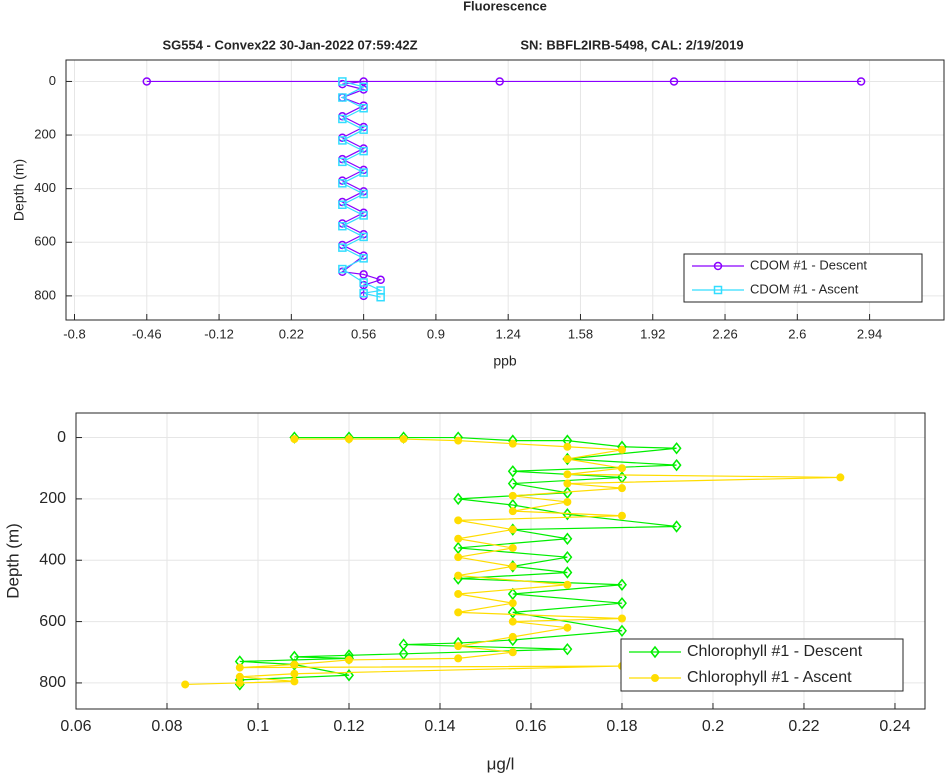  Describe the element at coordinates (74, 333) in the screenshot. I see `x-tick-label: -0.8` at that location.